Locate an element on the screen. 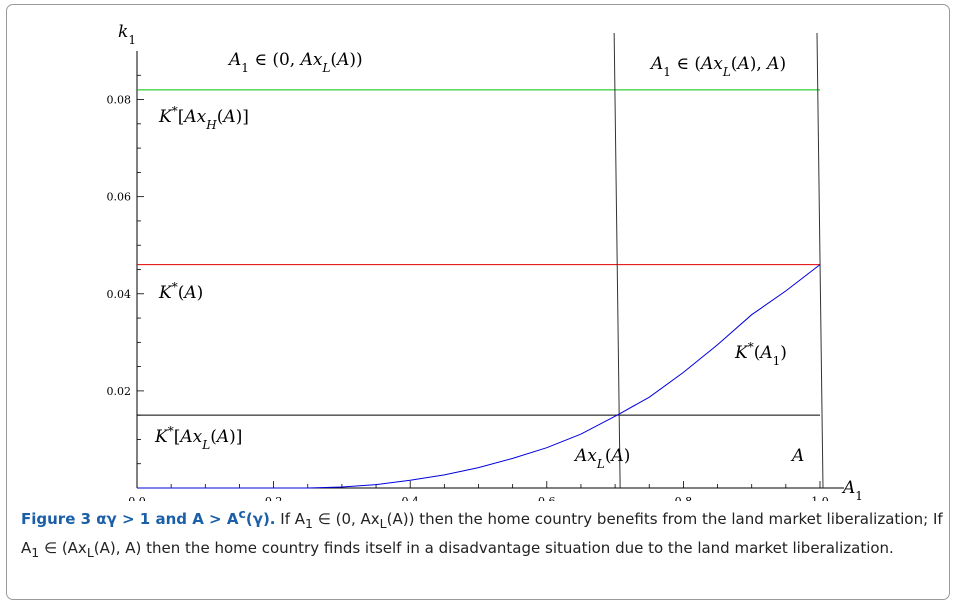 Image resolution: width=954 pixels, height=606 pixels. y-tick-label: 0.02 is located at coordinates (119, 391).